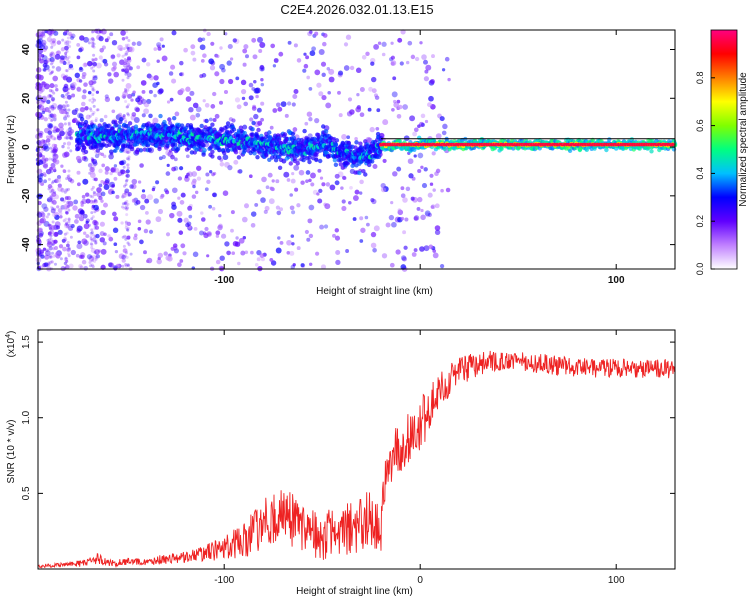 Image resolution: width=750 pixels, height=600 pixels. What do you see at coordinates (724, 149) in the screenshot?
I see `colorbar-gradient` at bounding box center [724, 149].